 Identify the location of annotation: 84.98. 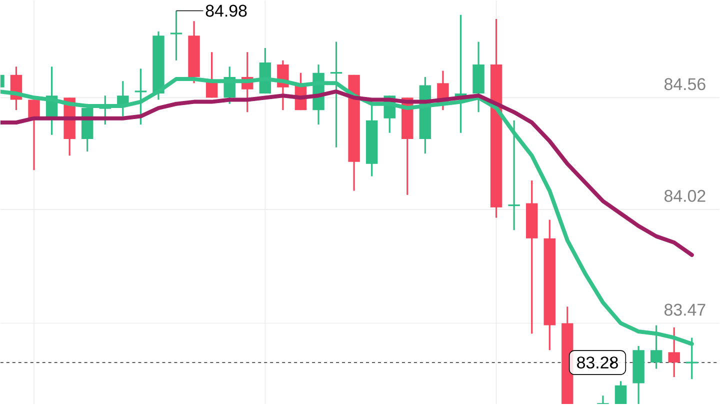
(226, 10).